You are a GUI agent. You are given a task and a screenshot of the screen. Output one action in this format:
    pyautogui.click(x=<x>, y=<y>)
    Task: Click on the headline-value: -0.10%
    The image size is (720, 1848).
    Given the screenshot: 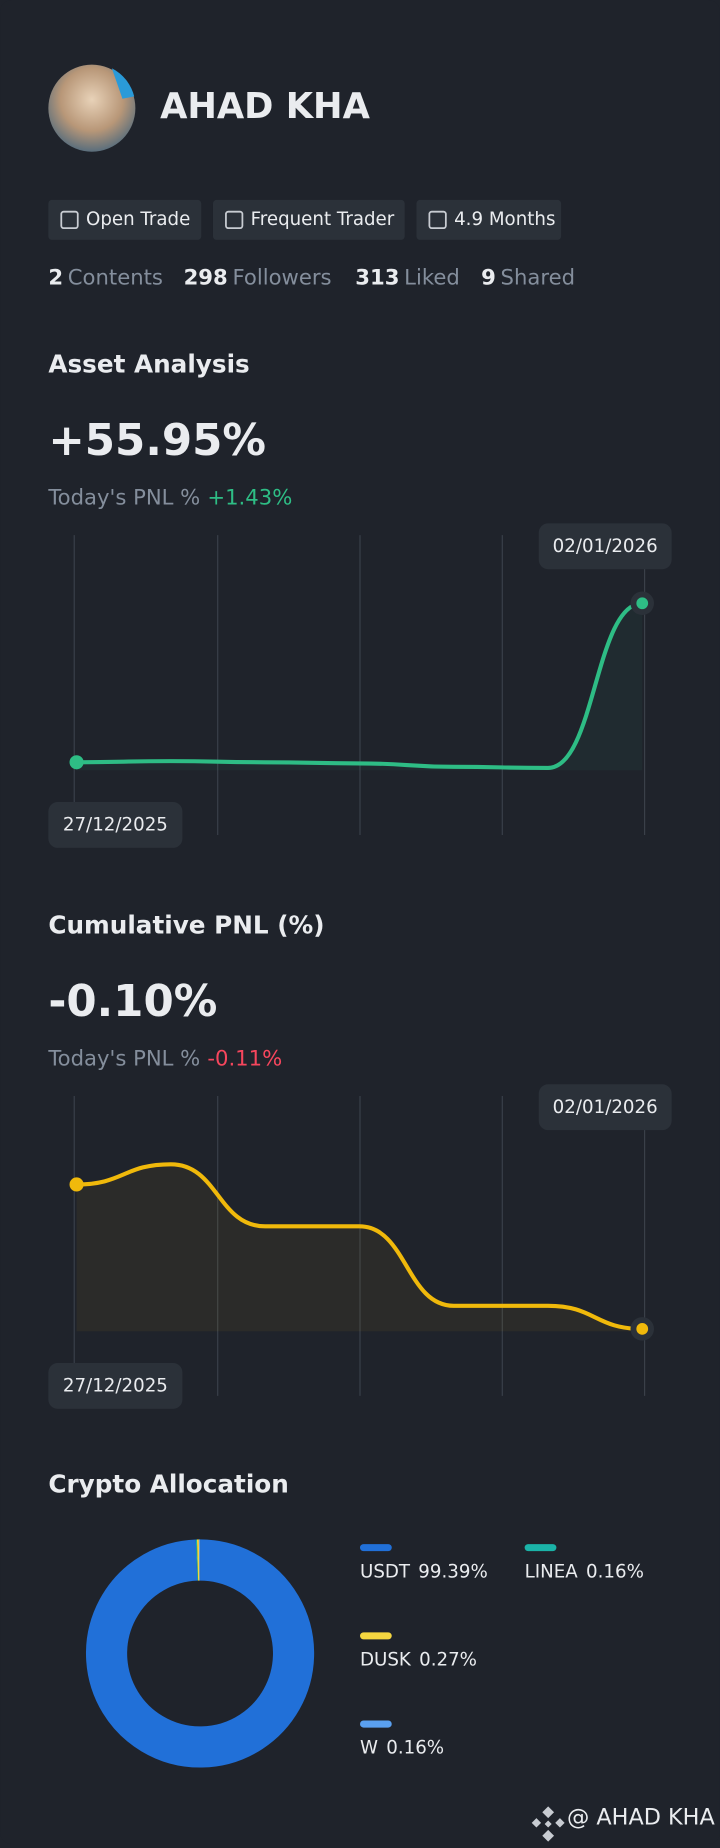 What is the action you would take?
    pyautogui.click(x=132, y=1002)
    